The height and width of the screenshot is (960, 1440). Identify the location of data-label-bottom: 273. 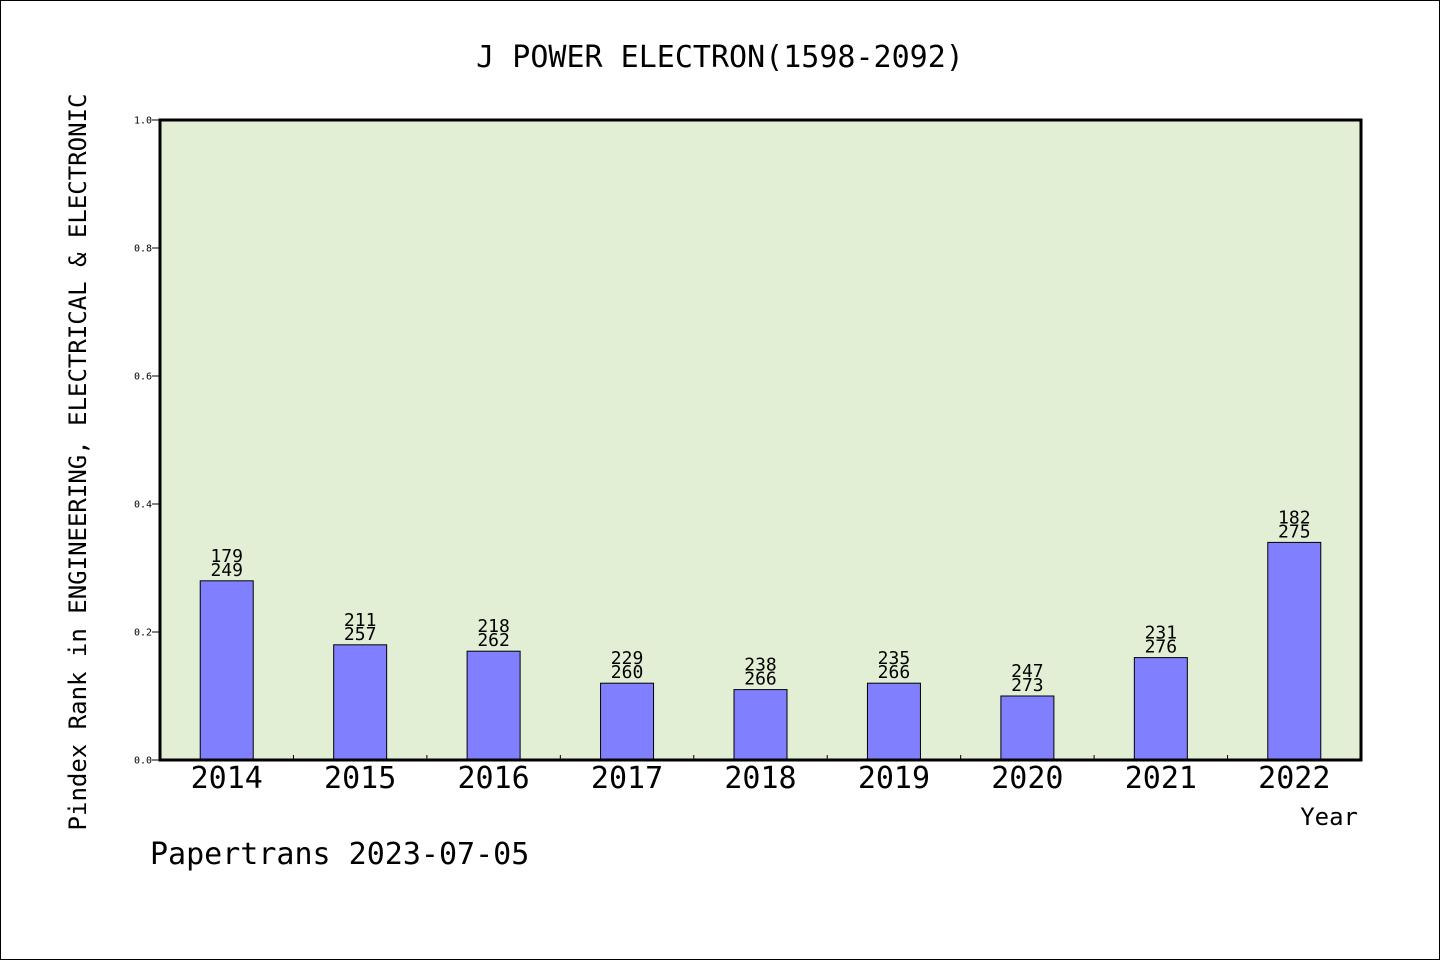
(1027, 685).